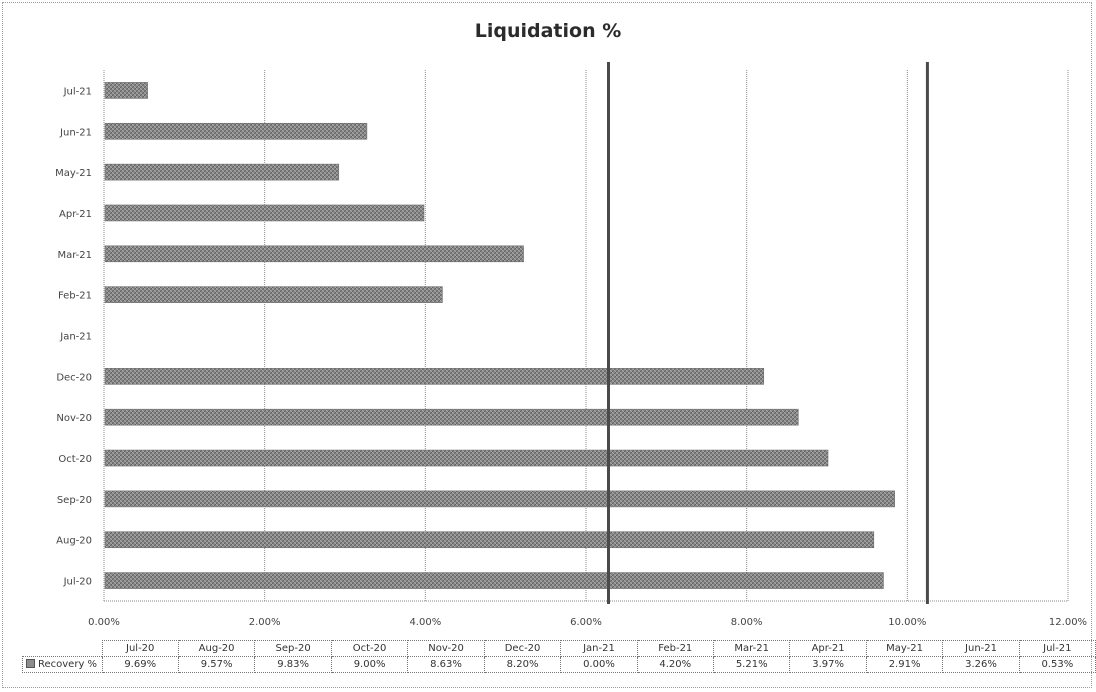  Describe the element at coordinates (1057, 664) in the screenshot. I see `data-table-value: 0.53%` at that location.